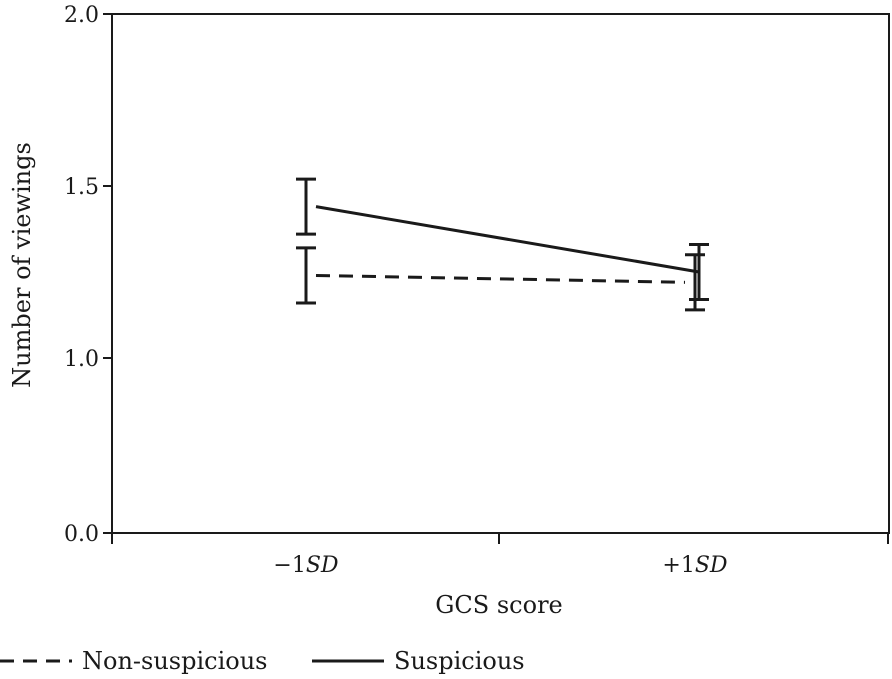 The width and height of the screenshot is (892, 679). I want to click on legend: Non-suspicious Suspicious, so click(262, 661).